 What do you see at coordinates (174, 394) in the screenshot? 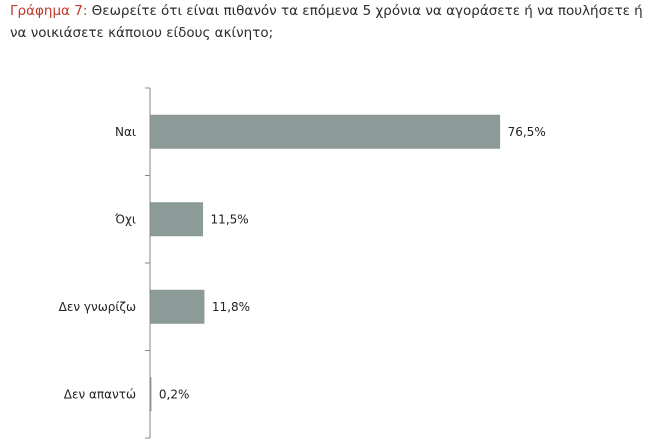
I see `value-label: 0,2%` at bounding box center [174, 394].